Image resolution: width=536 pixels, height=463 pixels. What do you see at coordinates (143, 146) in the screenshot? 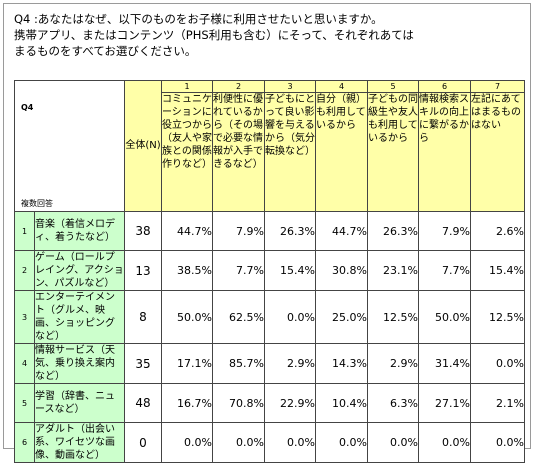
I see `total-header: 全体(N)` at bounding box center [143, 146].